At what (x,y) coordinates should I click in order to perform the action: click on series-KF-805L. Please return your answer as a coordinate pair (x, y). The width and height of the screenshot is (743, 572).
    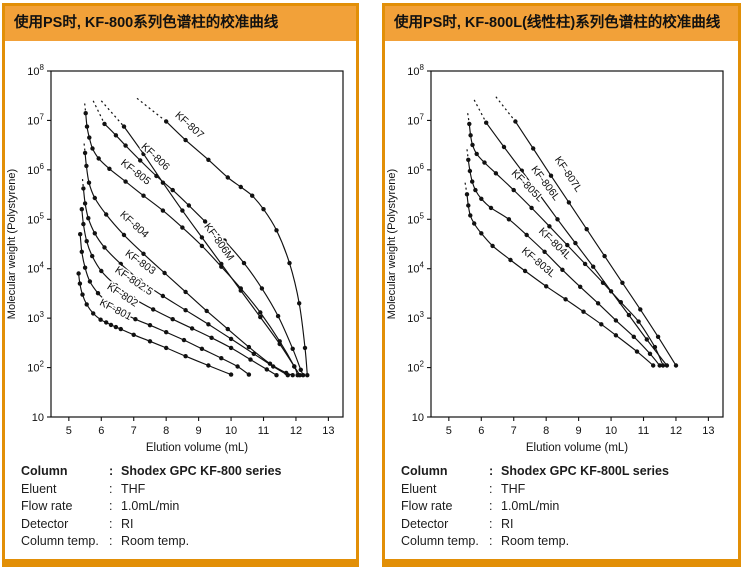
    Looking at the image, I should click on (566, 240).